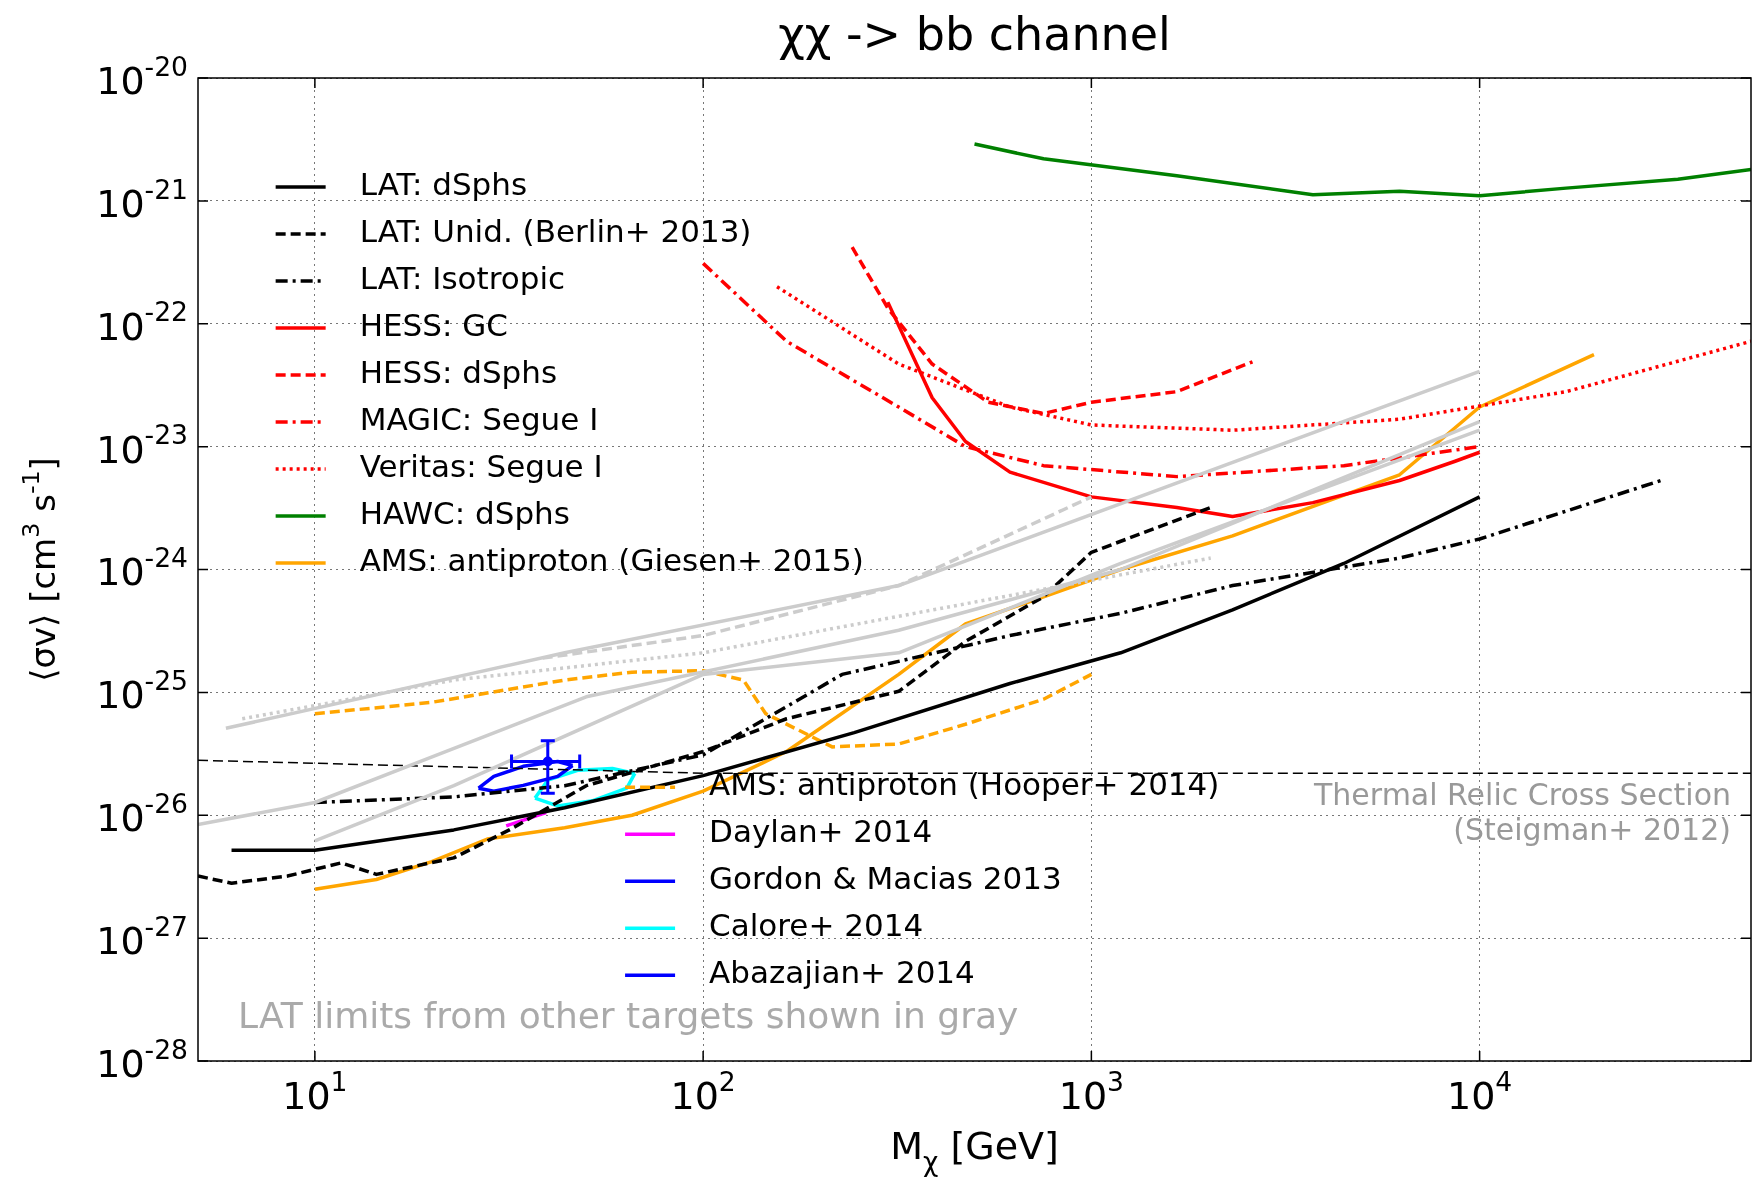 Image resolution: width=1764 pixels, height=1187 pixels. I want to click on legend-label: Calore+ 2014, so click(816, 925).